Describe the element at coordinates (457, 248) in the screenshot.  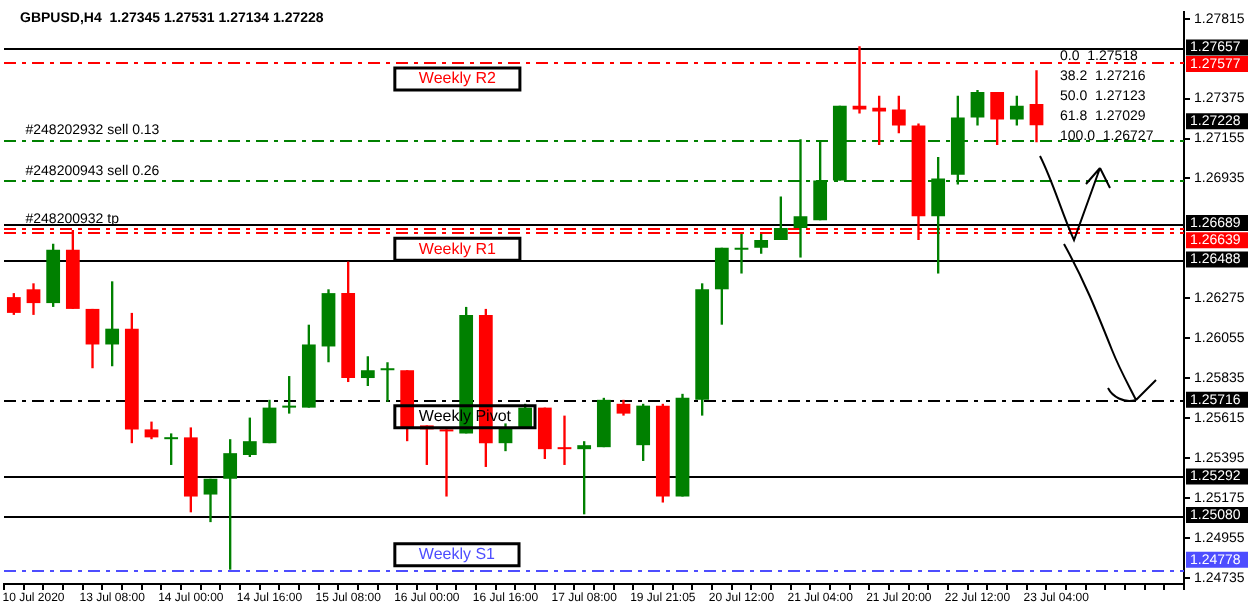
I see `annotation: Weekly R1` at that location.